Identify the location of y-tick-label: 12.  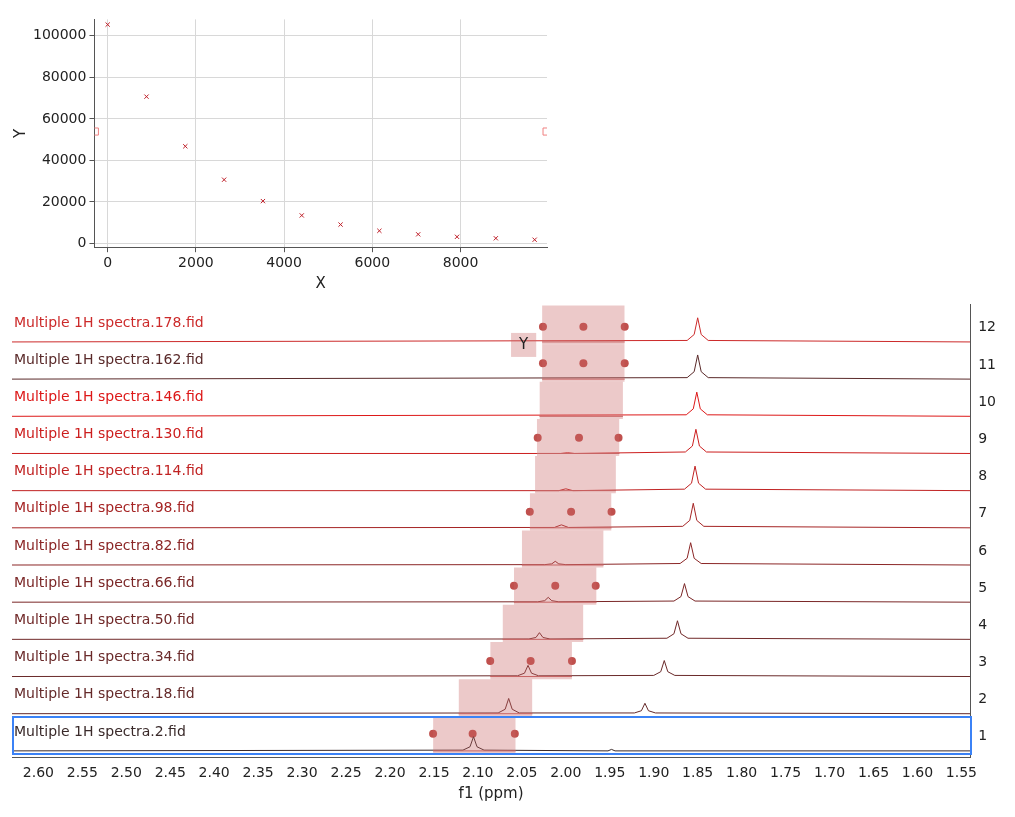
(987, 326).